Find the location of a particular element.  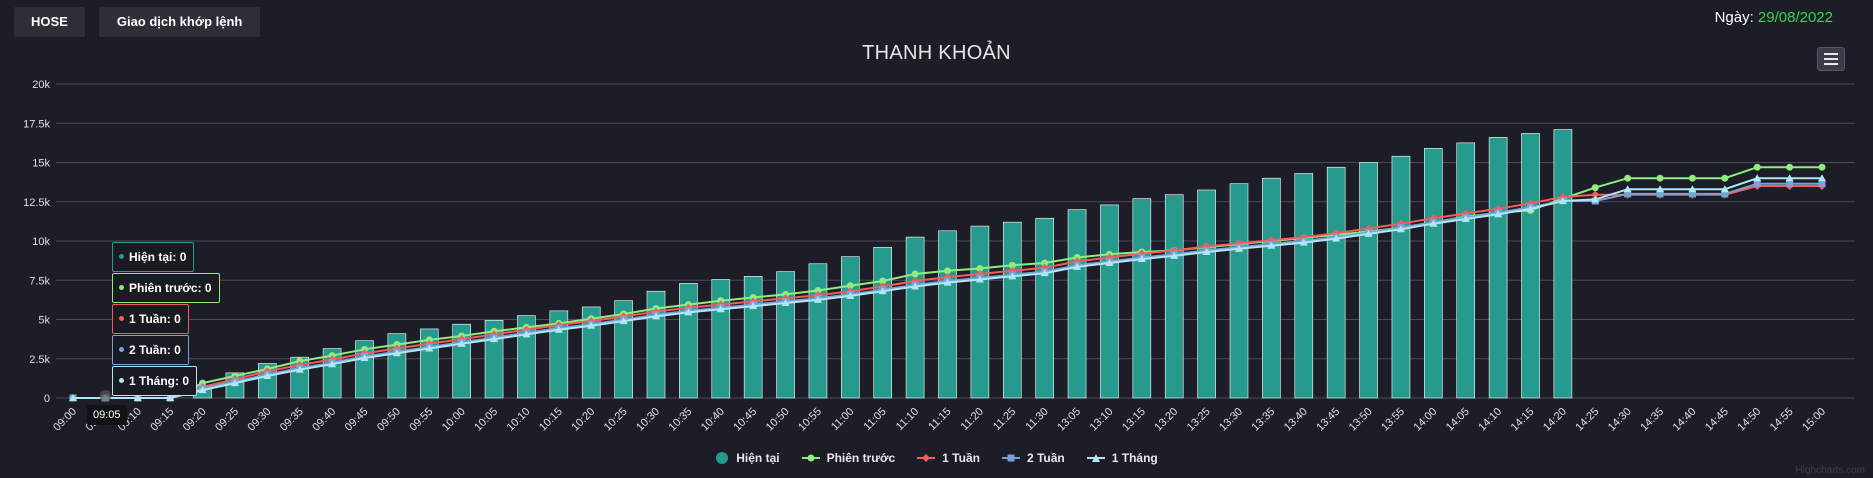

x-tick-label: 11:05 is located at coordinates (874, 419).